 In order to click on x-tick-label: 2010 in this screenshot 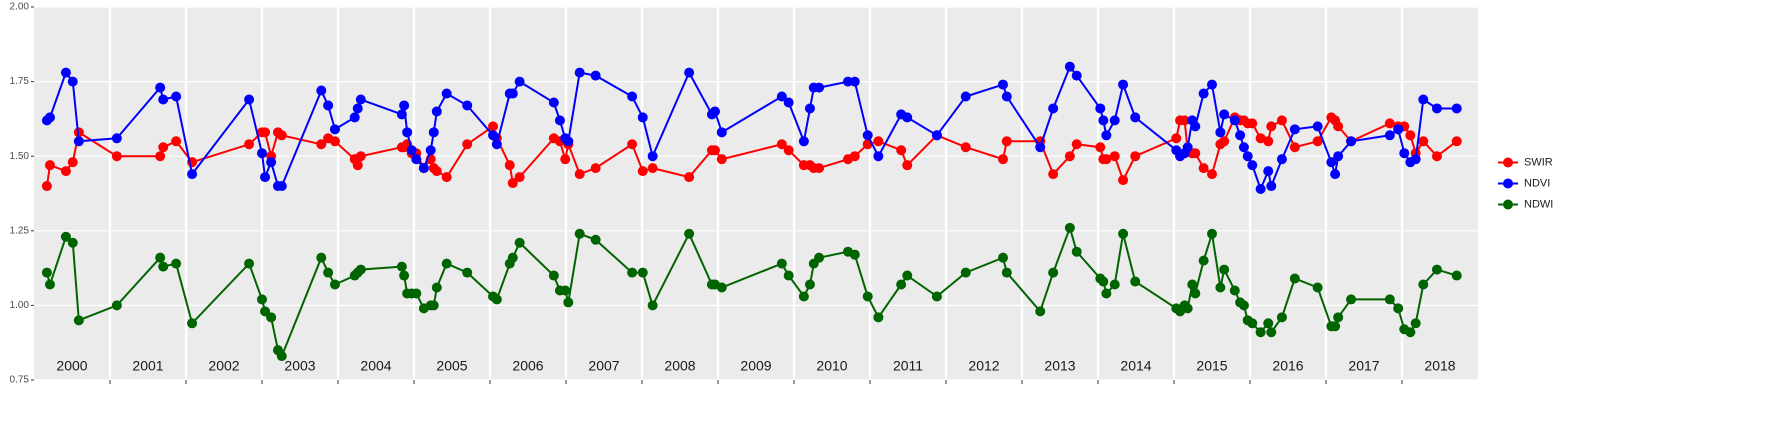, I will do `click(831, 366)`.